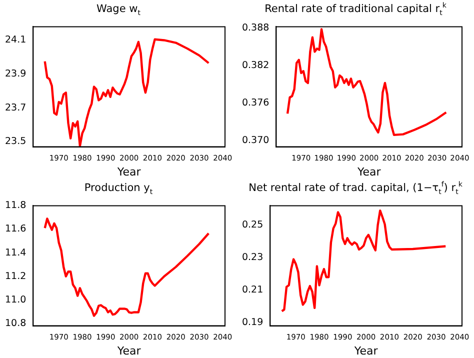 This screenshot has height=358, width=474. I want to click on y-tick-label: 0.21, so click(253, 290).